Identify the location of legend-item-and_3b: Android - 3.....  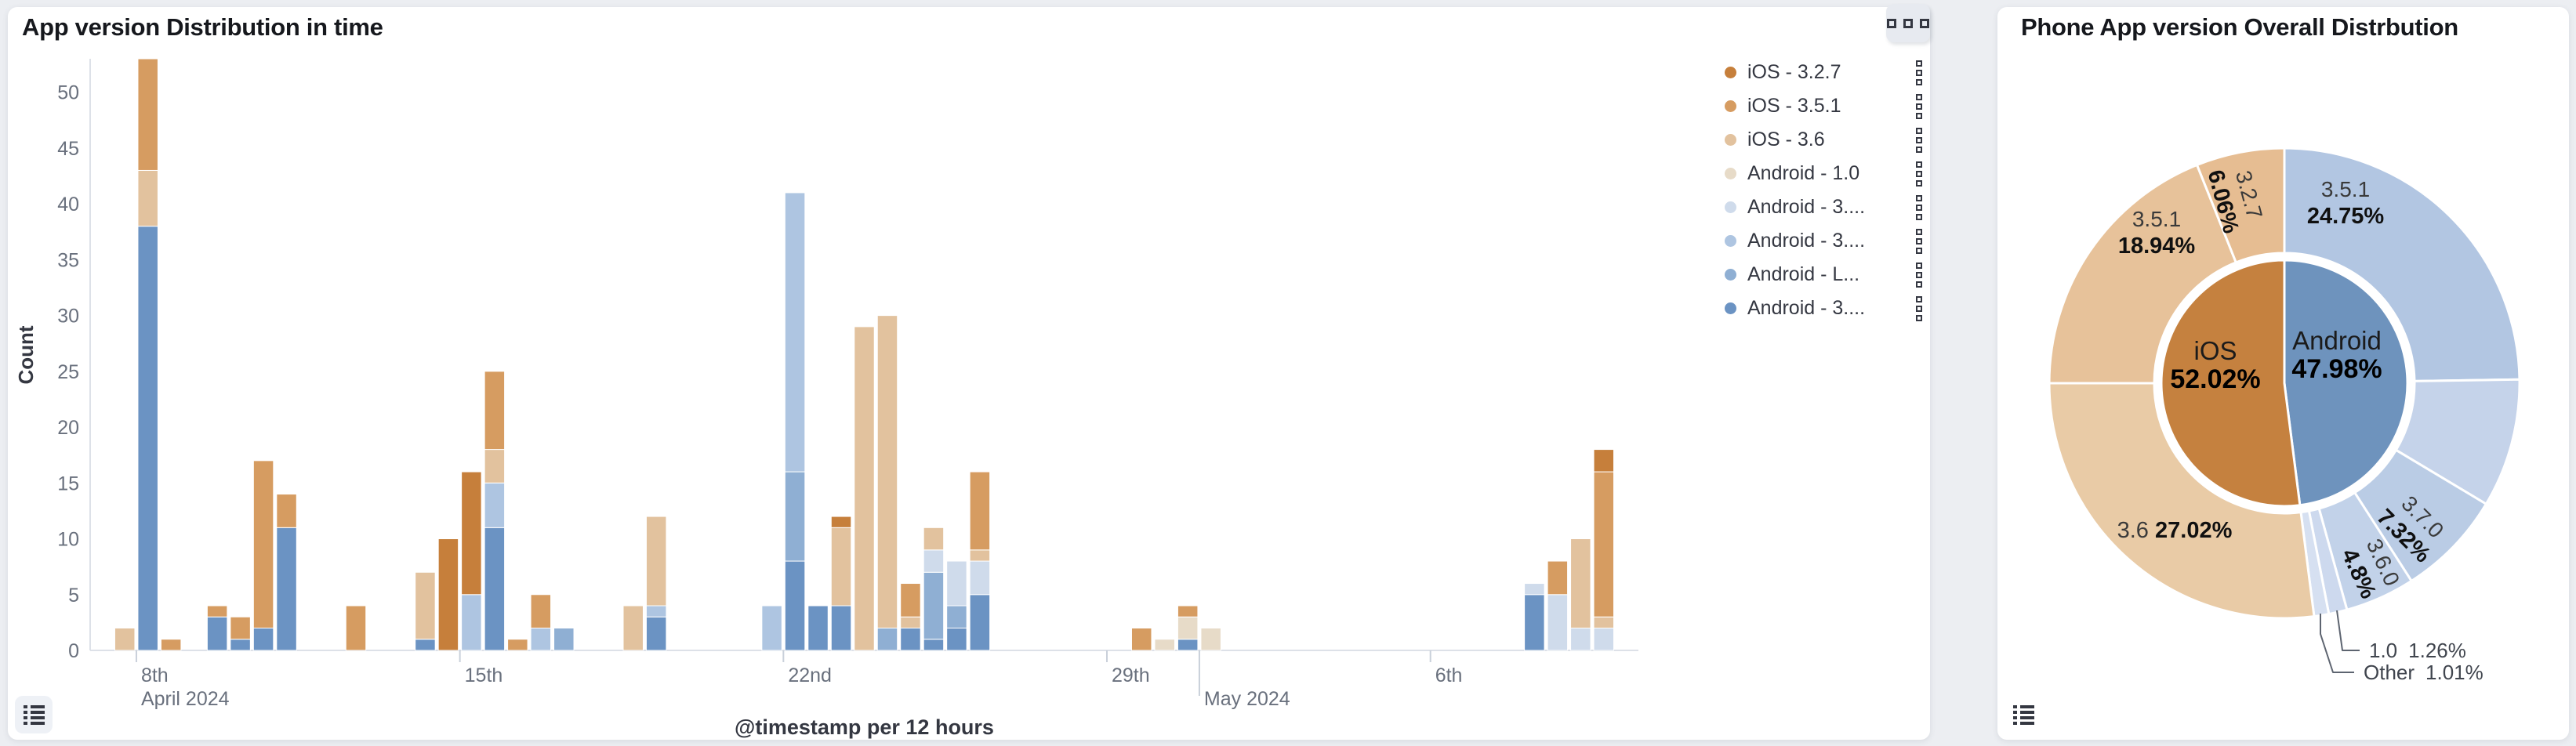
(1825, 241).